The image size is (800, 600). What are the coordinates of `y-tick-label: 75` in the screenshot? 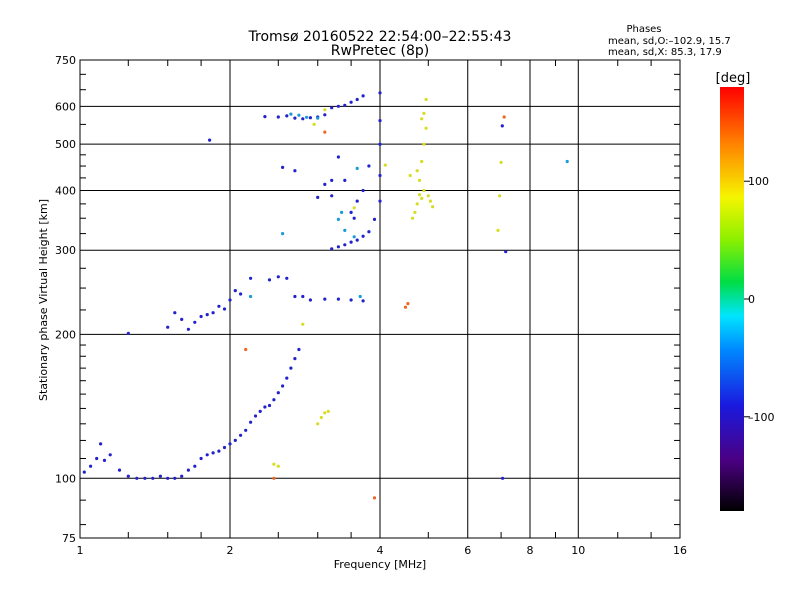 It's located at (69, 538).